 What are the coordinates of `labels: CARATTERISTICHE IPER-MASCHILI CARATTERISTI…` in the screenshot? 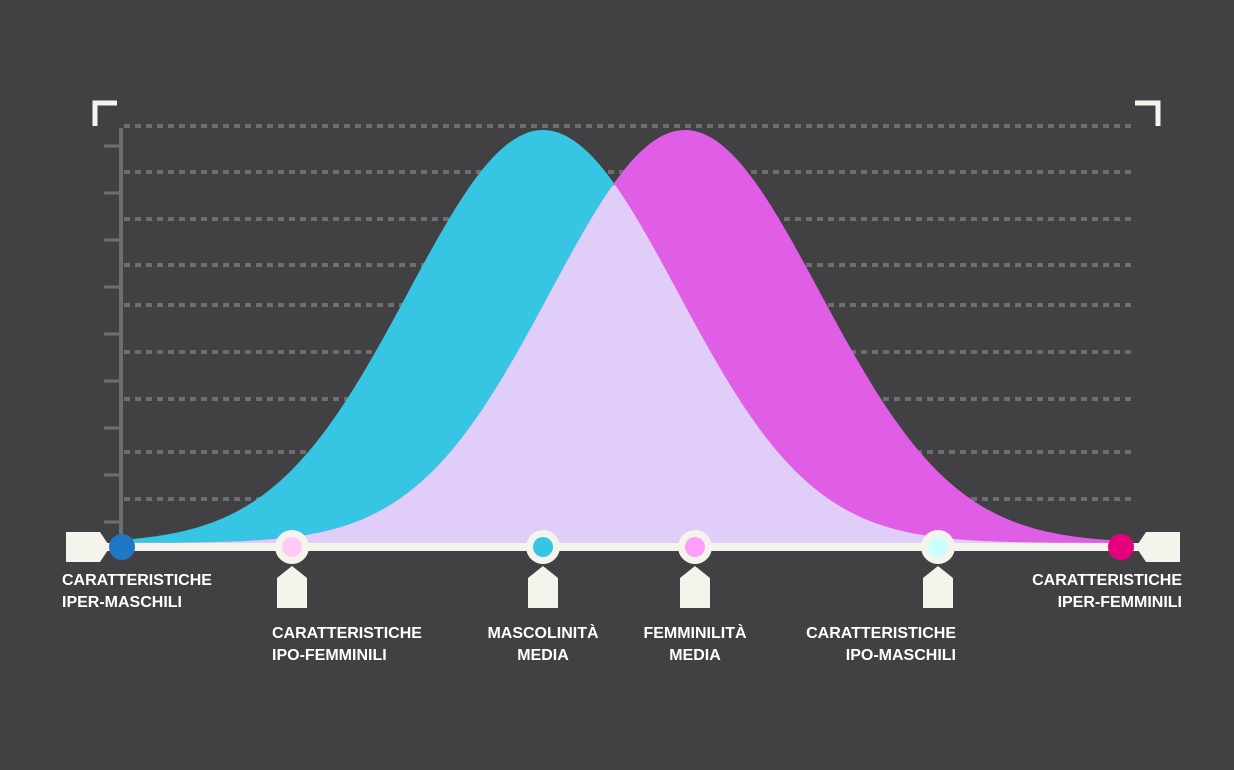 It's located at (622, 618).